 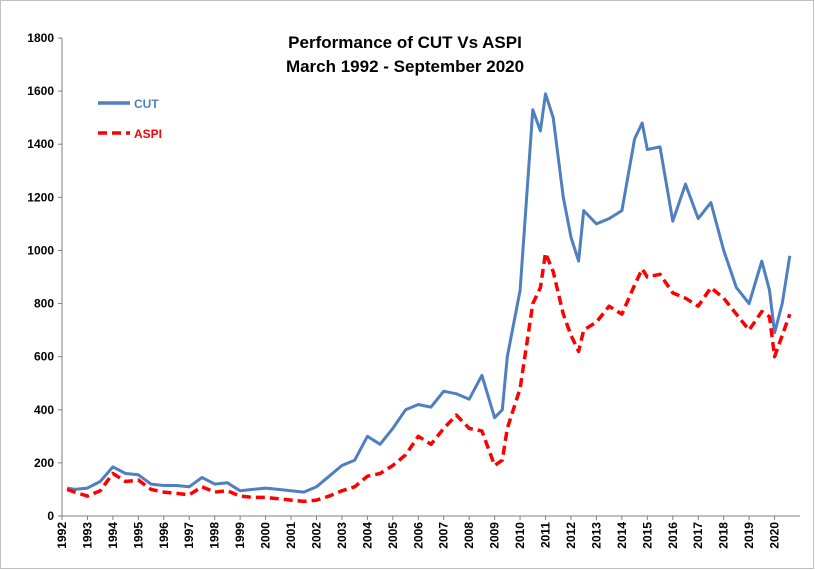 I want to click on y-tick-label: 600, so click(x=44, y=357).